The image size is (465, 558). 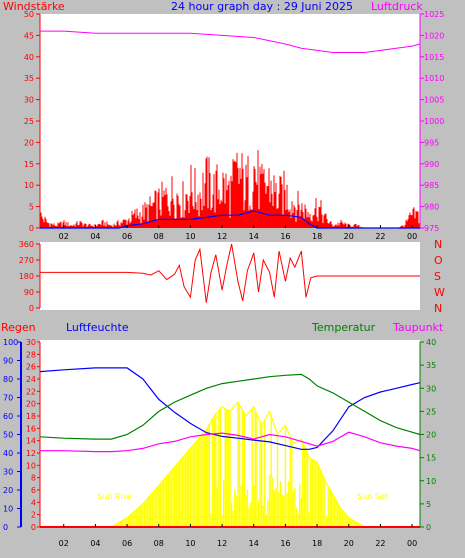 I want to click on sun-event-label: Sun Set, so click(x=372, y=496).